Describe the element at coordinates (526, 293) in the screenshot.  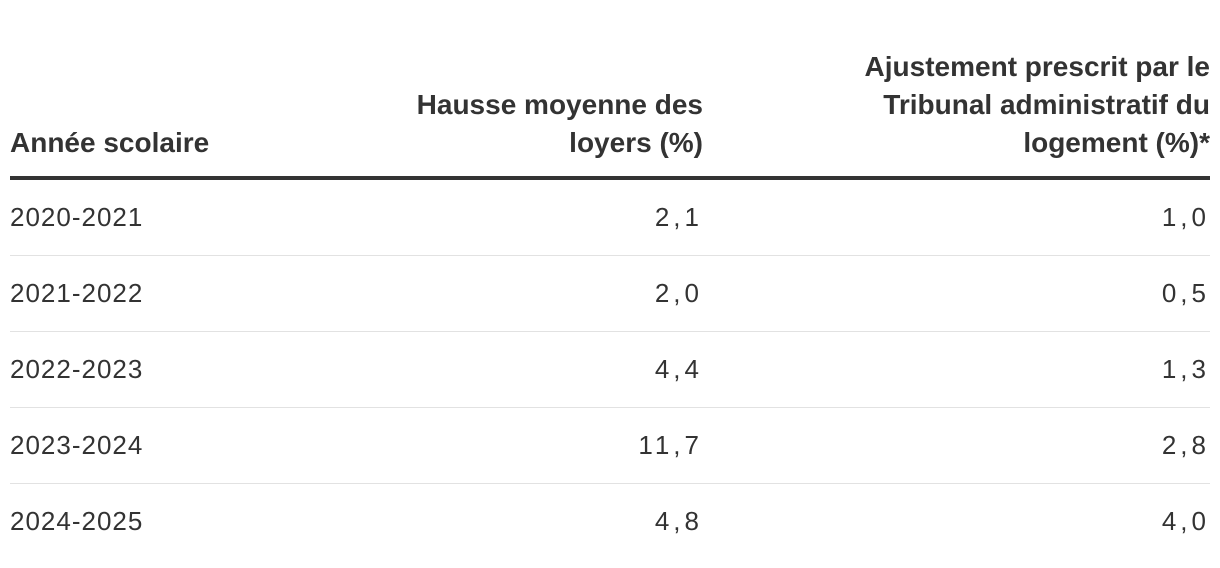
I see `value-cell: 2,0` at that location.